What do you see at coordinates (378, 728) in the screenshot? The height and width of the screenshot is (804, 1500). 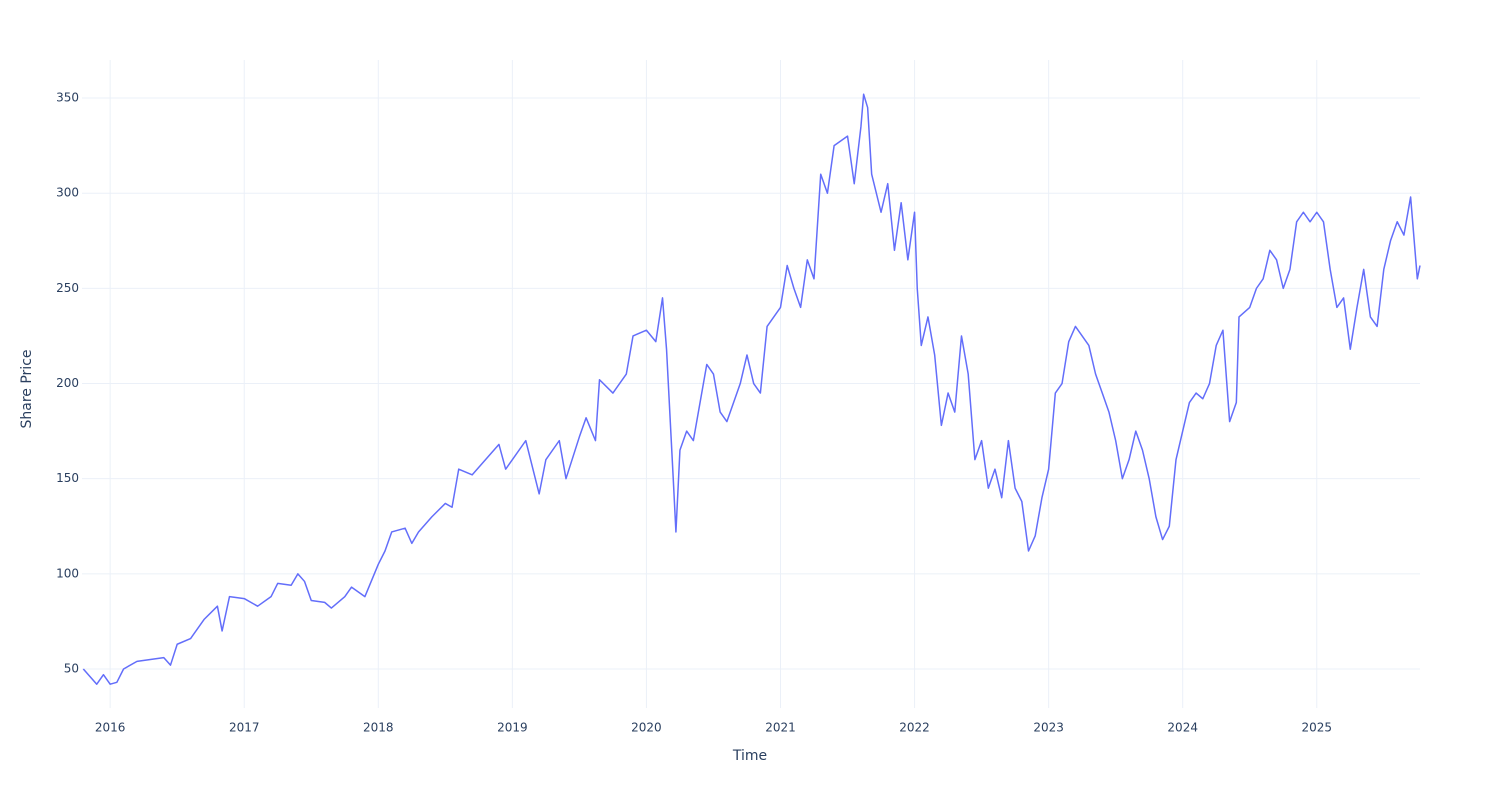 I see `x-tick-label: 2018` at bounding box center [378, 728].